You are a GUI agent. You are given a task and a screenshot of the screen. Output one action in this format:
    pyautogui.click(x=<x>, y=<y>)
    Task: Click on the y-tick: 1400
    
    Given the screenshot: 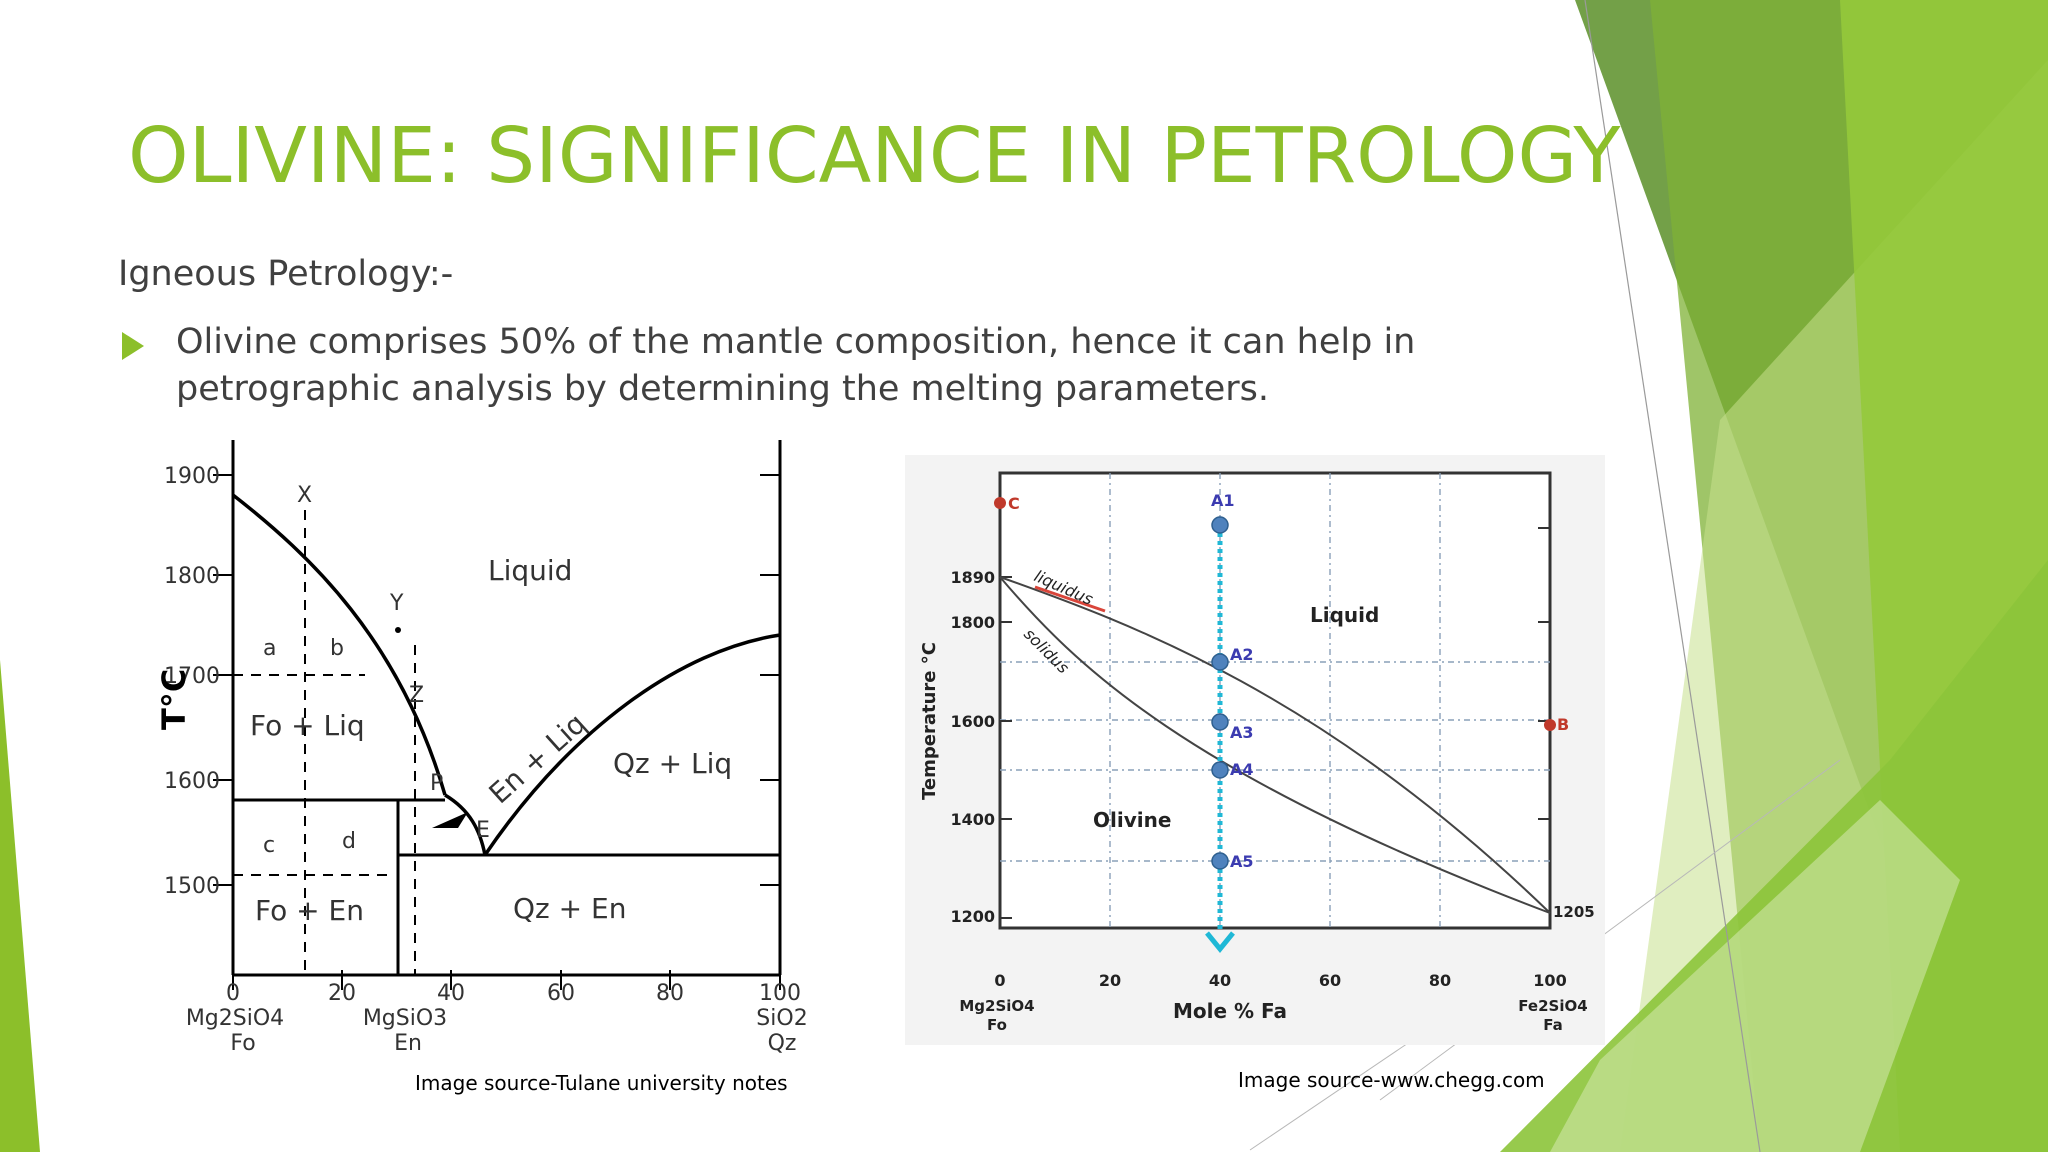 What is the action you would take?
    pyautogui.click(x=972, y=819)
    